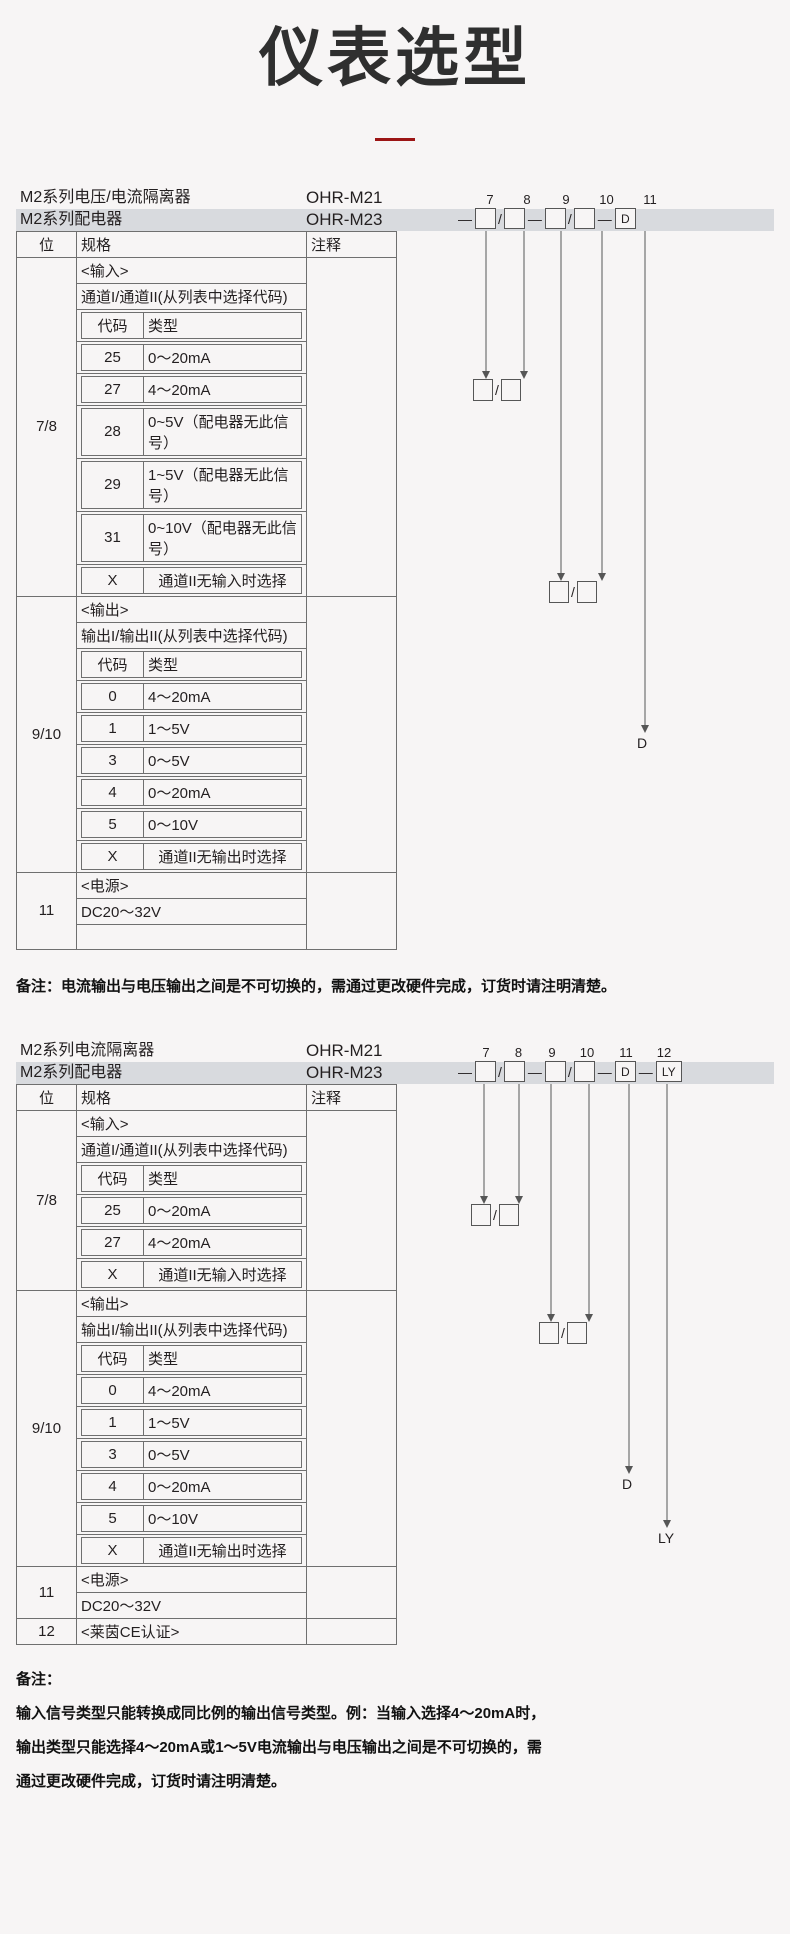 This screenshot has height=1934, width=790. What do you see at coordinates (112, 484) in the screenshot?
I see `code-value: 29` at bounding box center [112, 484].